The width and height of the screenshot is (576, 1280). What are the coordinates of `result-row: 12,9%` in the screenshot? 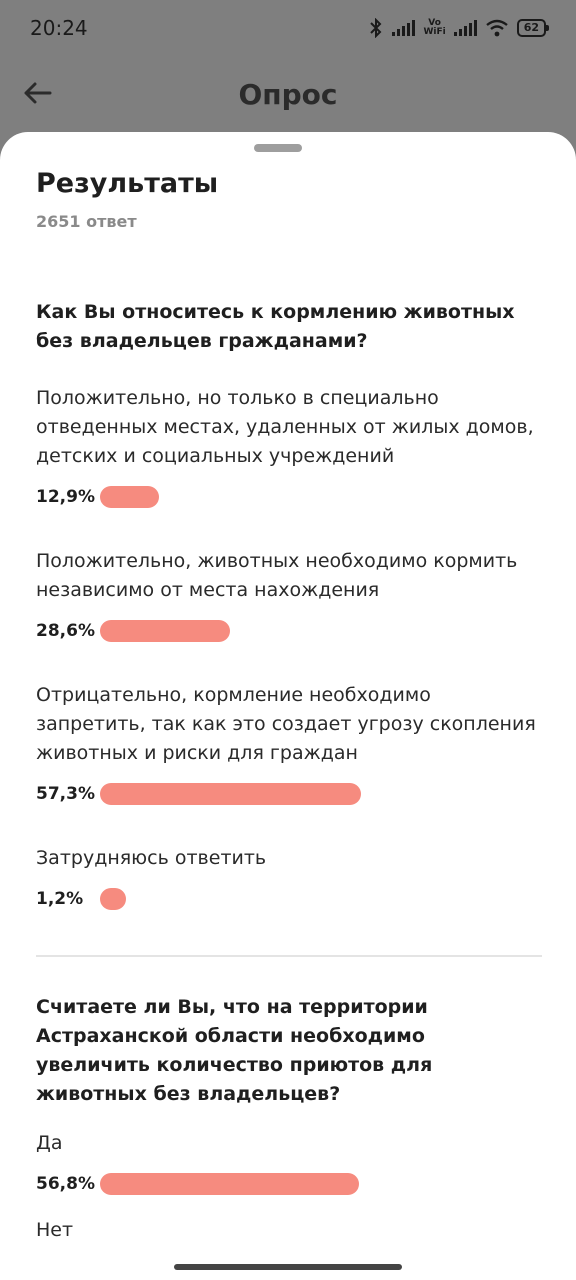 It's located at (289, 497).